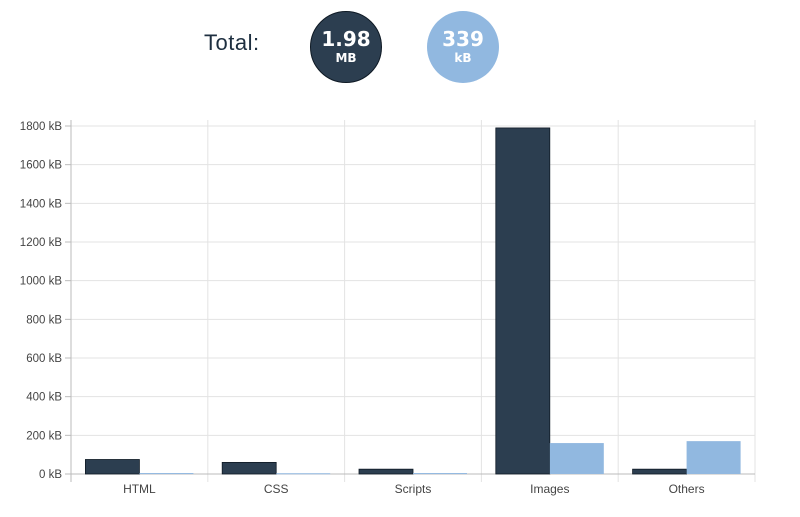 The image size is (800, 517). I want to click on total-label: Total:, so click(232, 42).